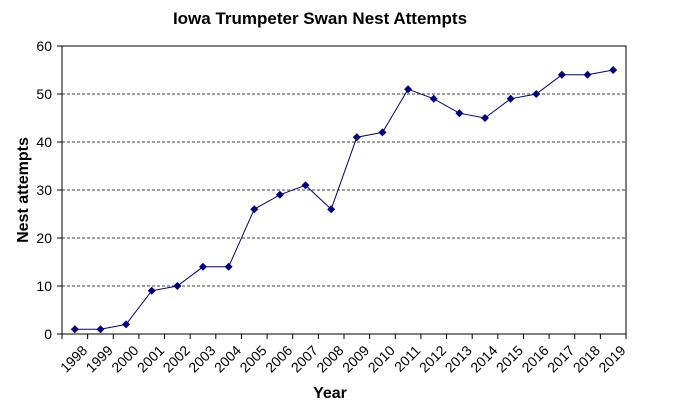 The height and width of the screenshot is (418, 684). Describe the element at coordinates (44, 94) in the screenshot. I see `y-tick-label: 50` at that location.